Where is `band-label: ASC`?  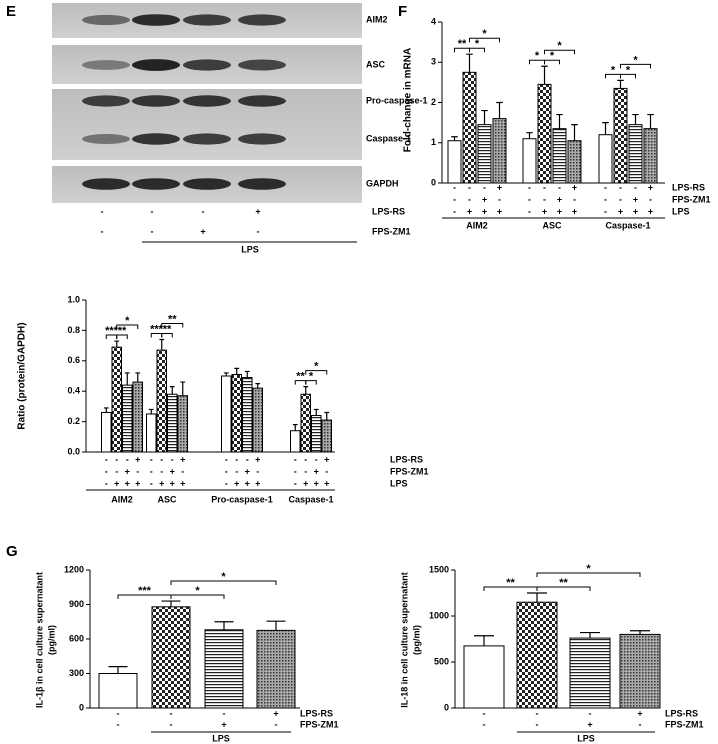 band-label: ASC is located at coordinates (376, 64).